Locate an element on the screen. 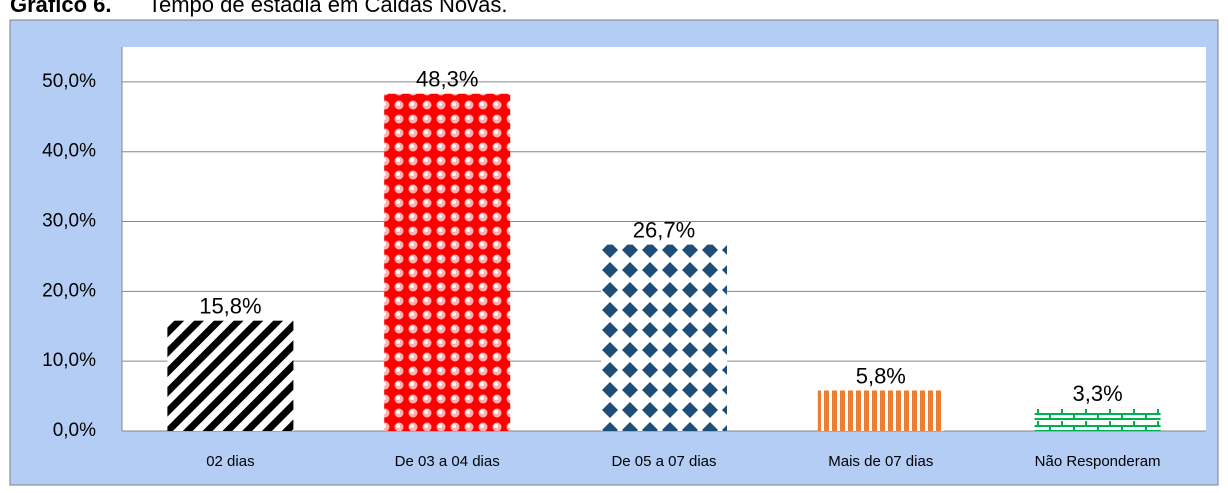  value-label: 48,3% is located at coordinates (447, 79).